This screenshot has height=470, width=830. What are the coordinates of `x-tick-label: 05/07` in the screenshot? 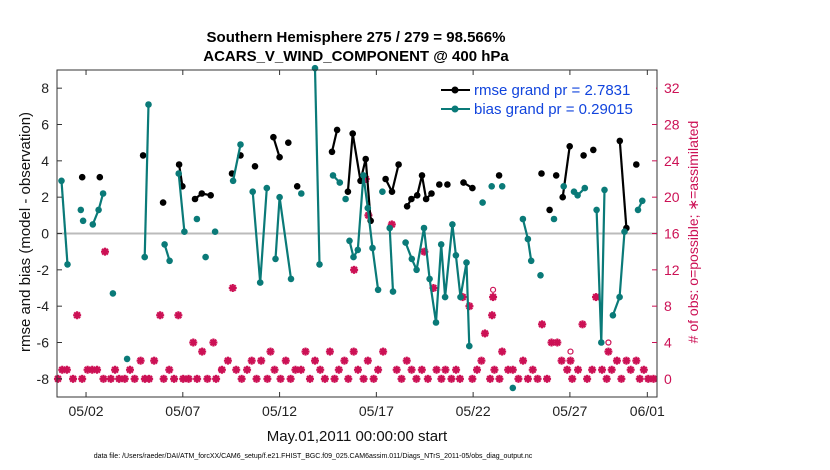 It's located at (182, 411).